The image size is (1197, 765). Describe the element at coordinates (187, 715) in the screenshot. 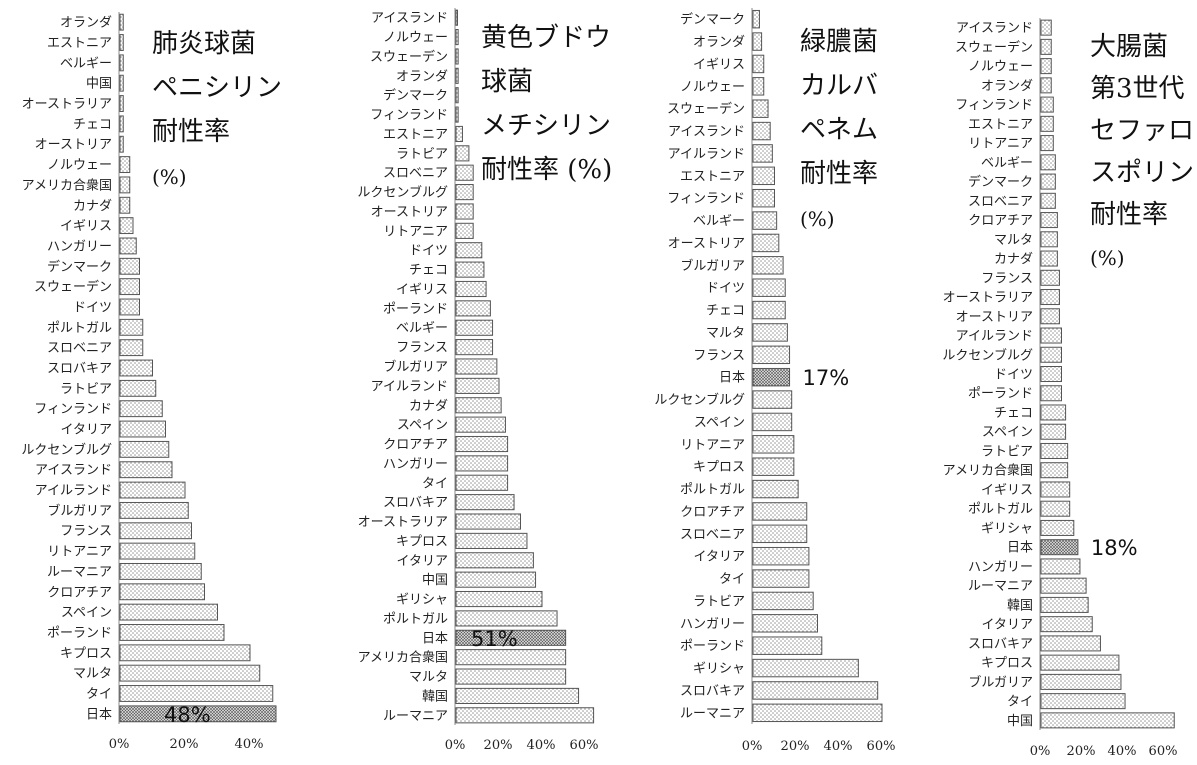

I see `data-label-highlight: 48%` at that location.